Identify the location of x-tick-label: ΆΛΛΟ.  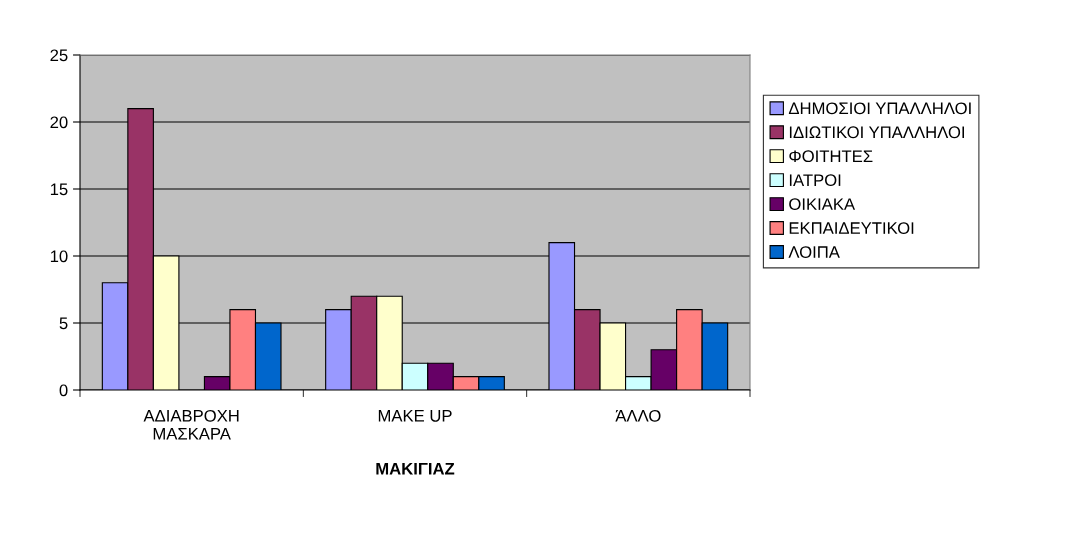
(638, 415).